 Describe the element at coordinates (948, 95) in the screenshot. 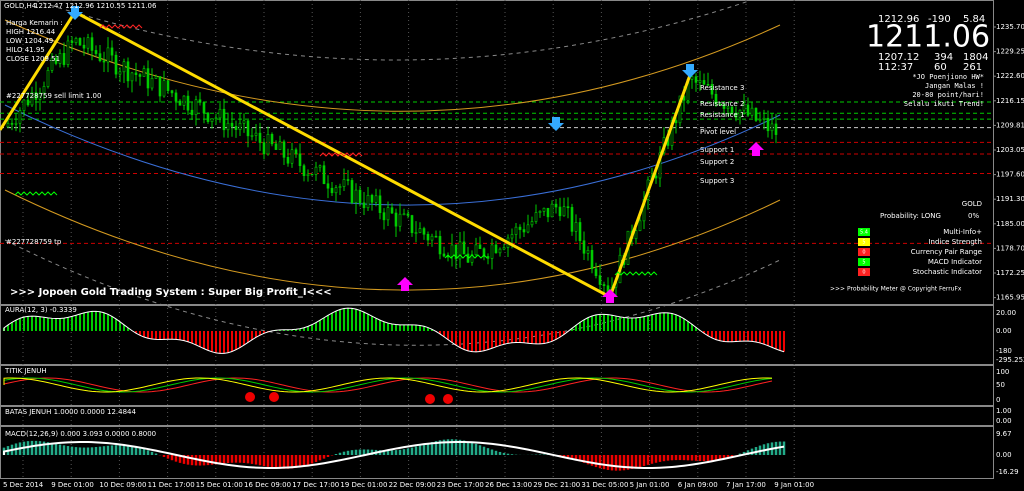

I see `motto-line: 20-80 point/hari!` at that location.